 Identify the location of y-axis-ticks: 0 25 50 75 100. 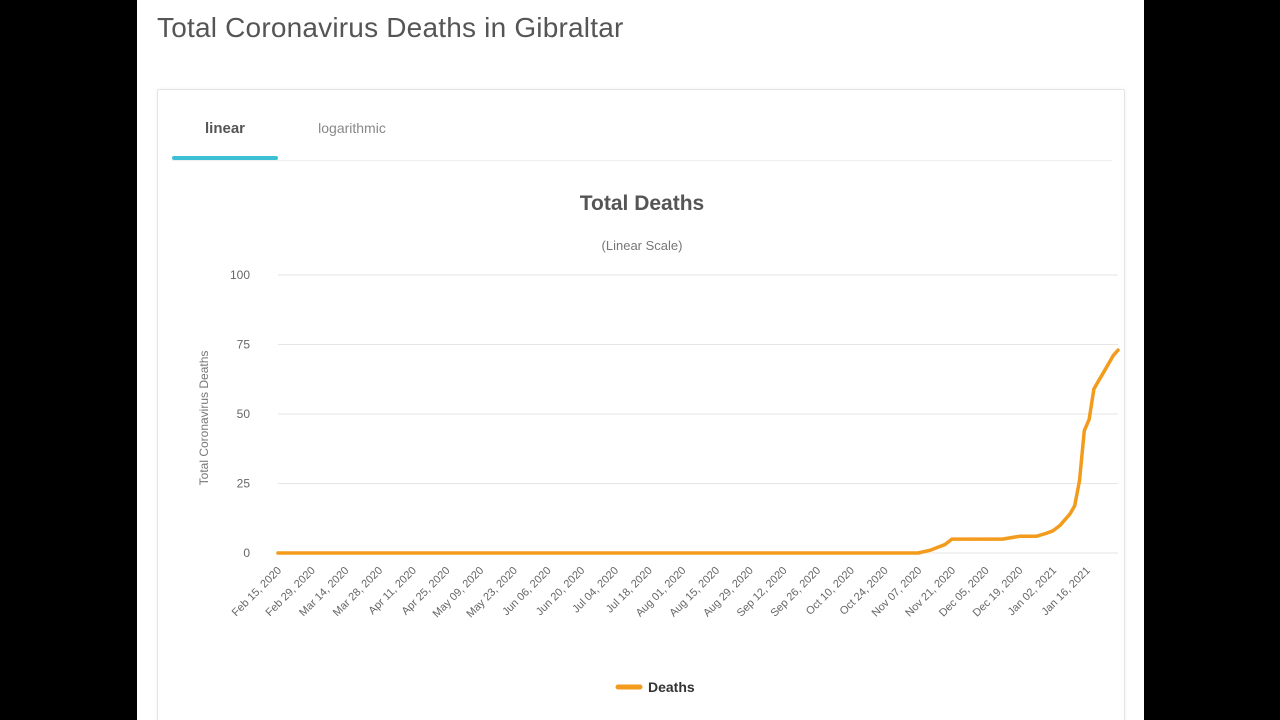
(240, 414).